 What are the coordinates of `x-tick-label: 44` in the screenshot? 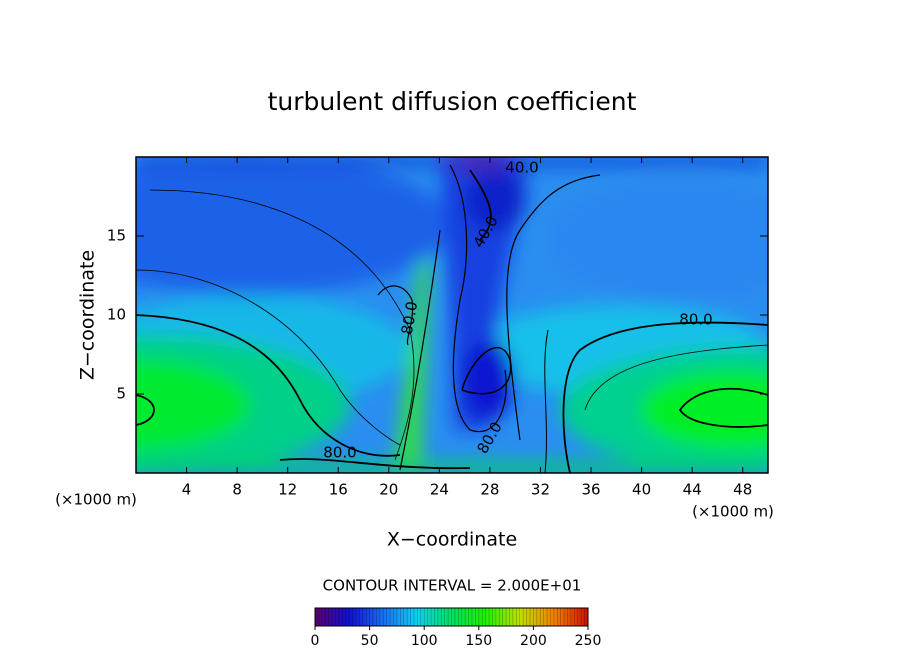 It's located at (692, 490).